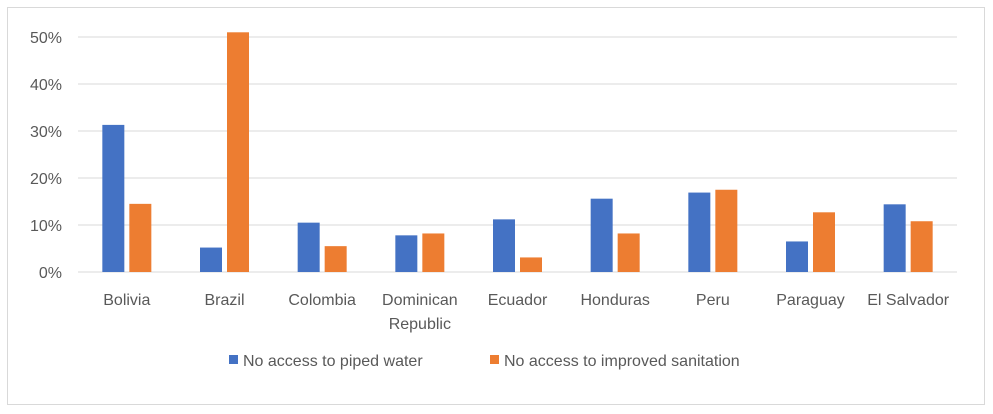 This screenshot has height=414, width=993. Describe the element at coordinates (46, 226) in the screenshot. I see `y-tick-label: 10%` at that location.